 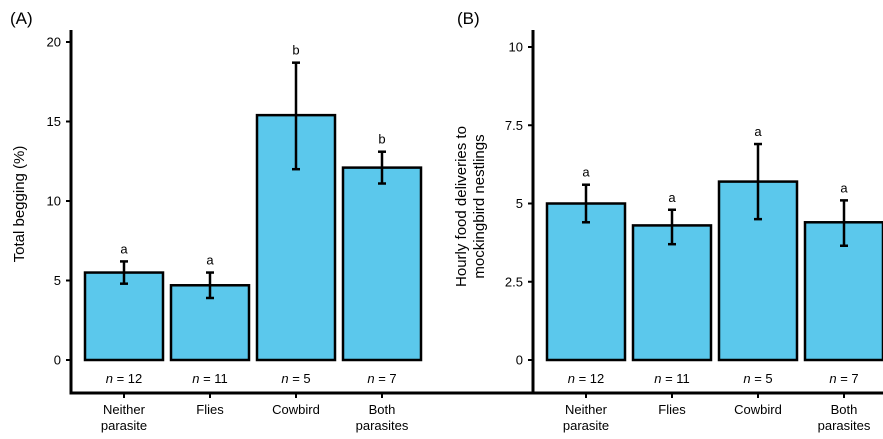 I want to click on panel-label: (A), so click(x=21, y=18).